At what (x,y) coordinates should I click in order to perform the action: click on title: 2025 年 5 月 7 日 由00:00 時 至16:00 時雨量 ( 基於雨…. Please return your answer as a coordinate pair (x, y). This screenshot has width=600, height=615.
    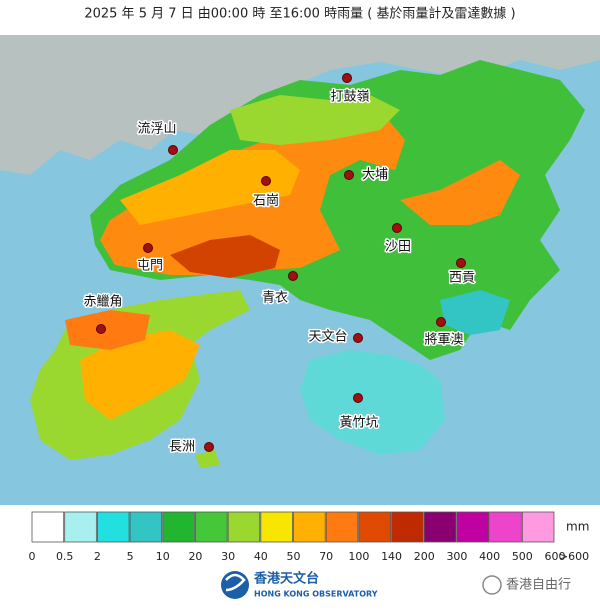
    Looking at the image, I should click on (299, 14).